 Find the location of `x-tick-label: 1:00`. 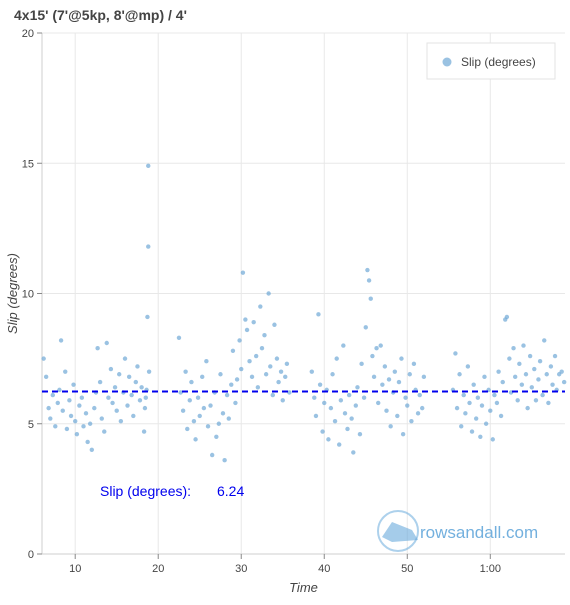

x-tick-label: 1:00 is located at coordinates (490, 569).